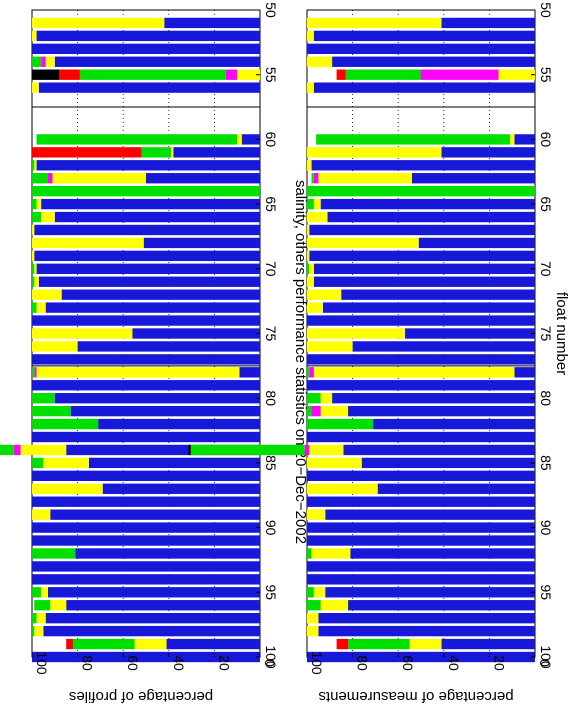 The height and width of the screenshot is (723, 574). What do you see at coordinates (271, 10) in the screenshot?
I see `float-tick-label: 50` at bounding box center [271, 10].